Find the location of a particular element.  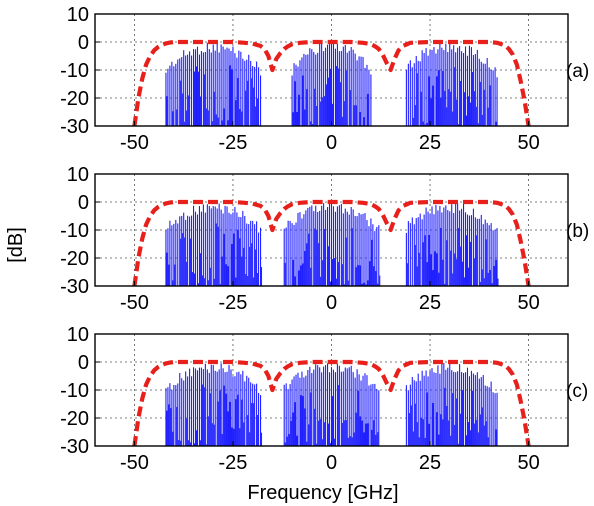

panel-label: (c) is located at coordinates (577, 391).